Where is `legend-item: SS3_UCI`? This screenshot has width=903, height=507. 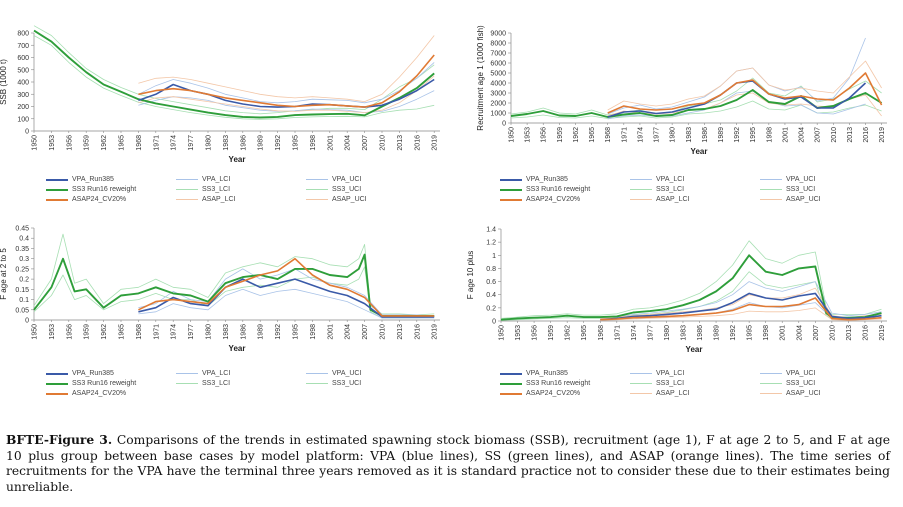
legend-item: SS3_UCI is located at coordinates (366, 383).